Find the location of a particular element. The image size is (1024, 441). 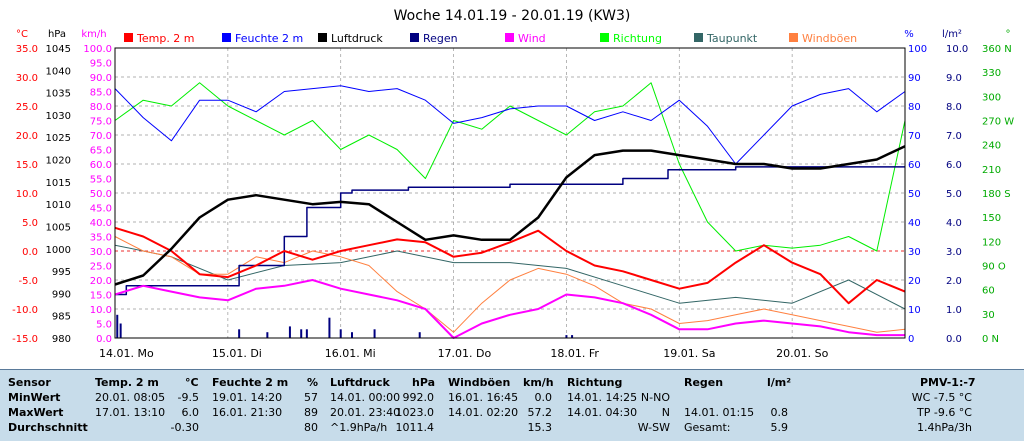

wind-tick-label: 20.0 is located at coordinates (101, 281).